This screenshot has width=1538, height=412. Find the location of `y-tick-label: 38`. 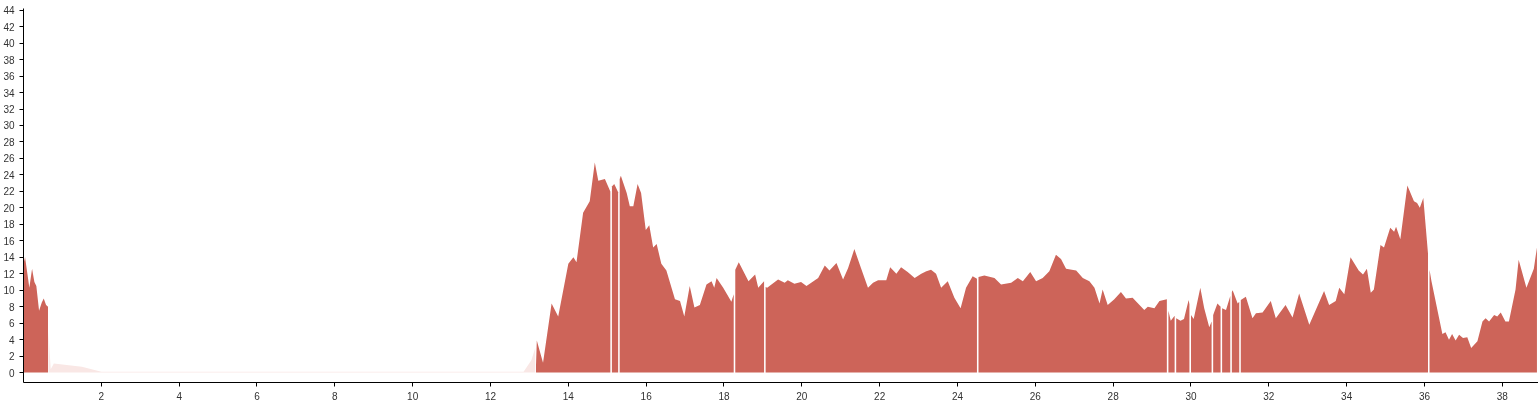

y-tick-label: 38 is located at coordinates (9, 60).